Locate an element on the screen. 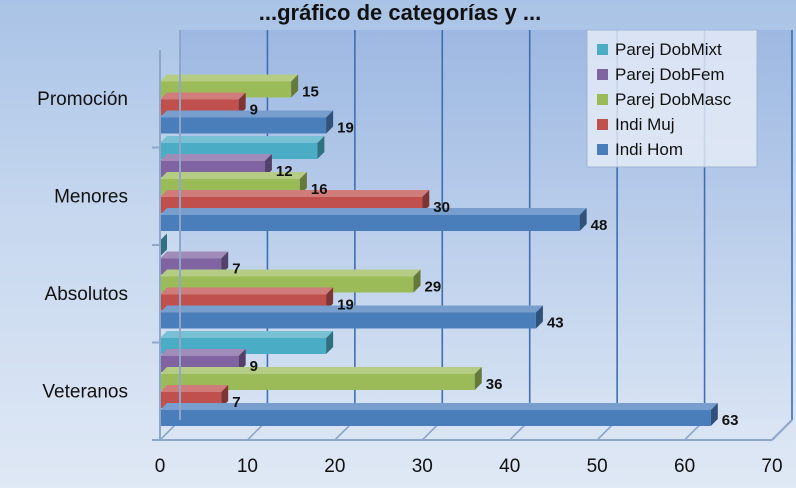 The height and width of the screenshot is (488, 796). data-label: 16 is located at coordinates (319, 189).